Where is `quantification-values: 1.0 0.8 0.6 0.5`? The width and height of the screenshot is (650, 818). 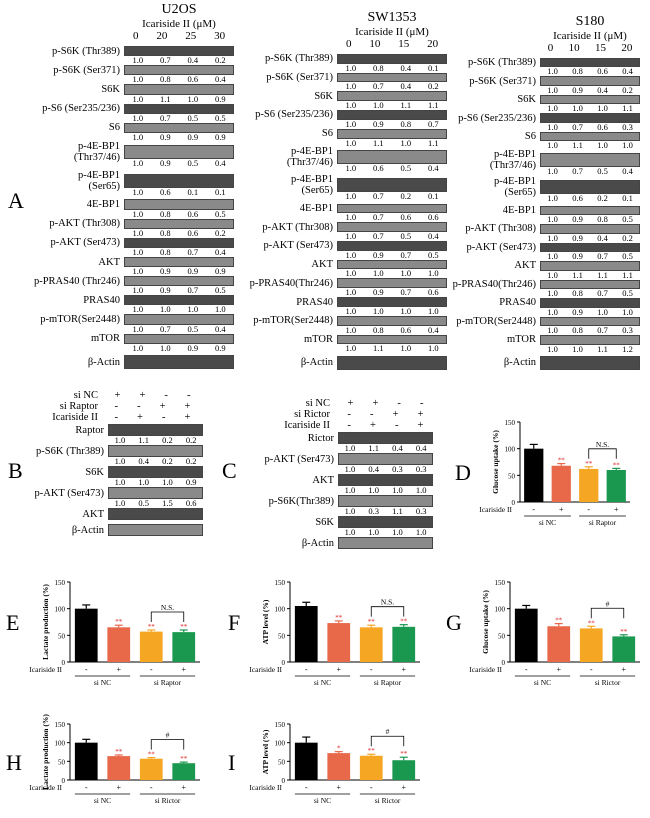 quantification-values: 1.0 0.8 0.6 0.5 is located at coordinates (179, 213).